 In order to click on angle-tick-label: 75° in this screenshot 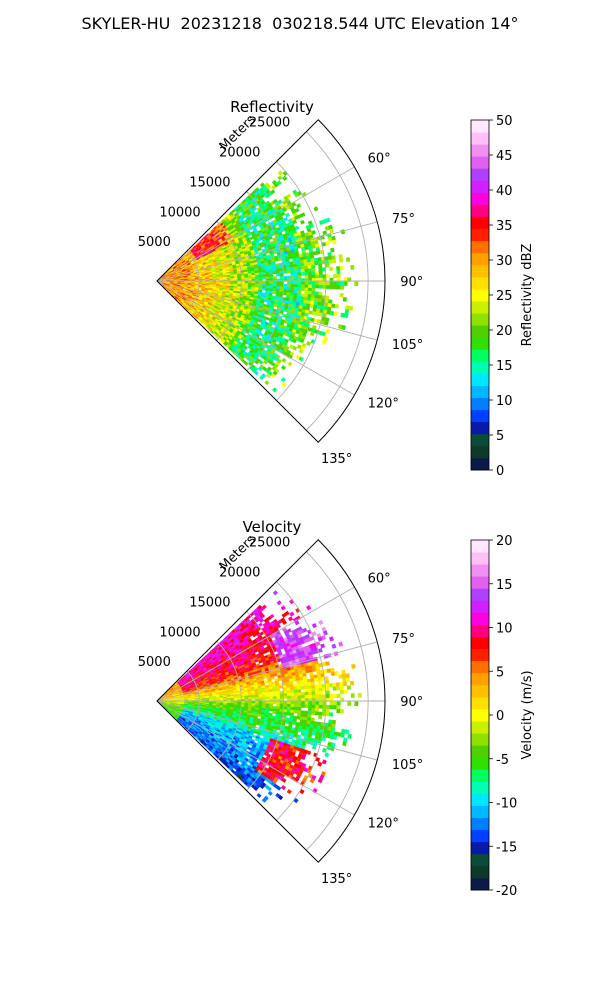, I will do `click(403, 219)`.